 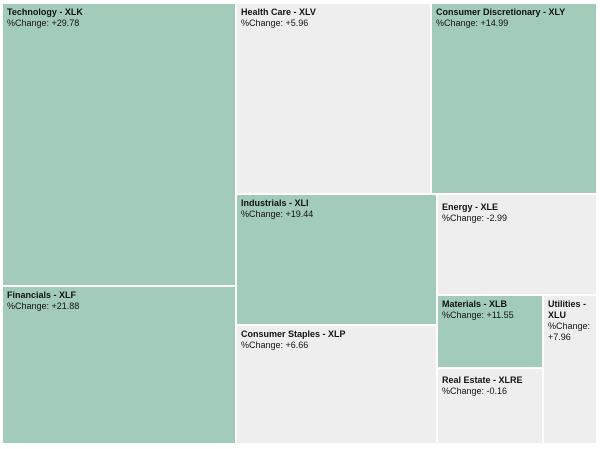 I want to click on treemap-tile: Health Care - XLV %Change: +5.96, so click(x=333, y=98).